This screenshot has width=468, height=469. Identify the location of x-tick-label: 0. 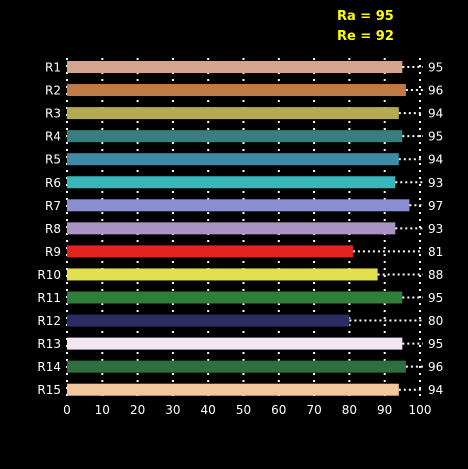
(67, 410).